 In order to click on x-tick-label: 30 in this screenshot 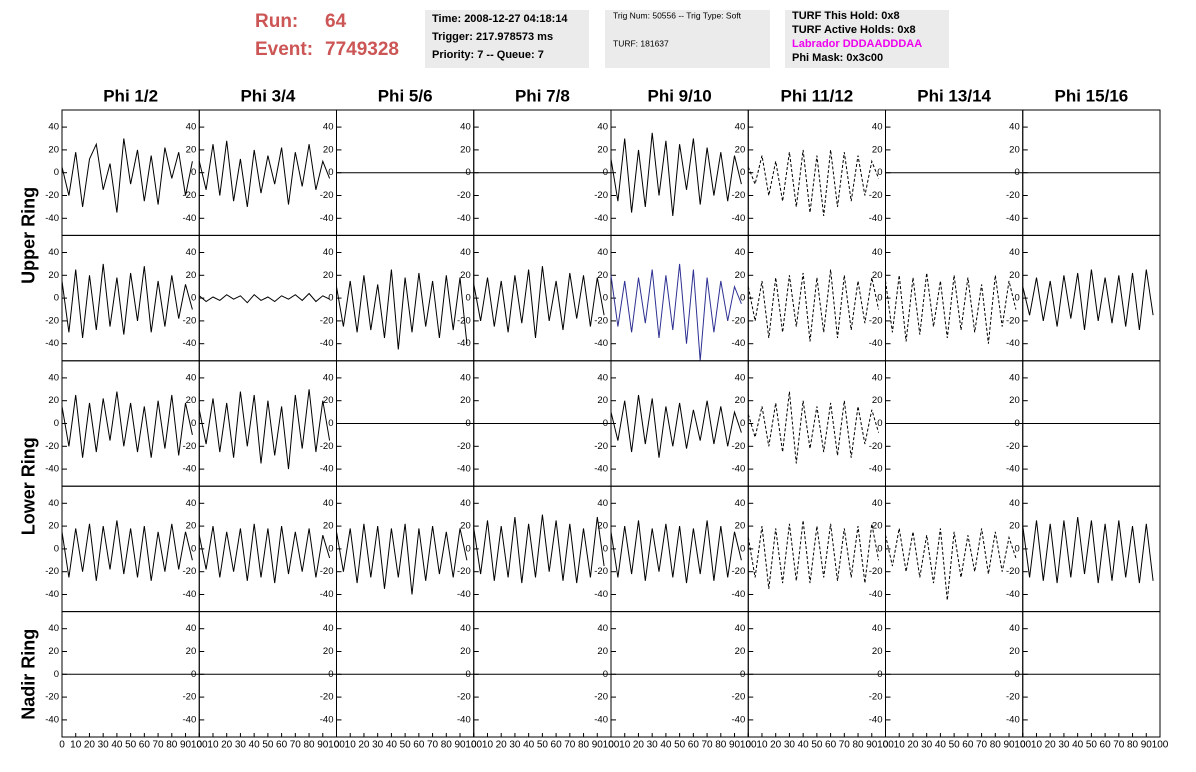, I will do `click(104, 745)`.